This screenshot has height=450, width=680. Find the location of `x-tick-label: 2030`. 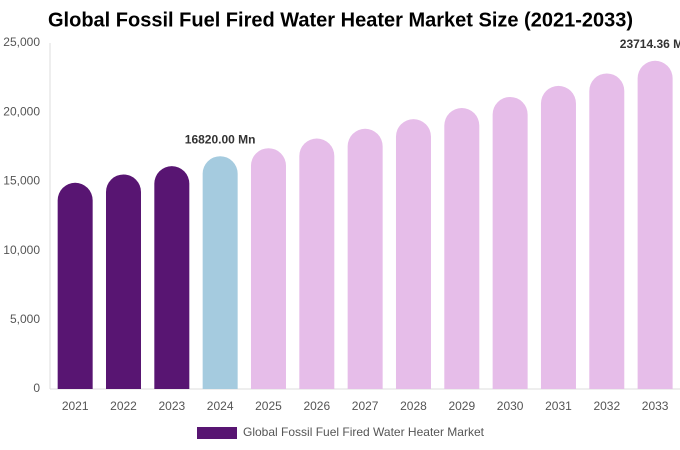

x-tick-label: 2030 is located at coordinates (510, 406).